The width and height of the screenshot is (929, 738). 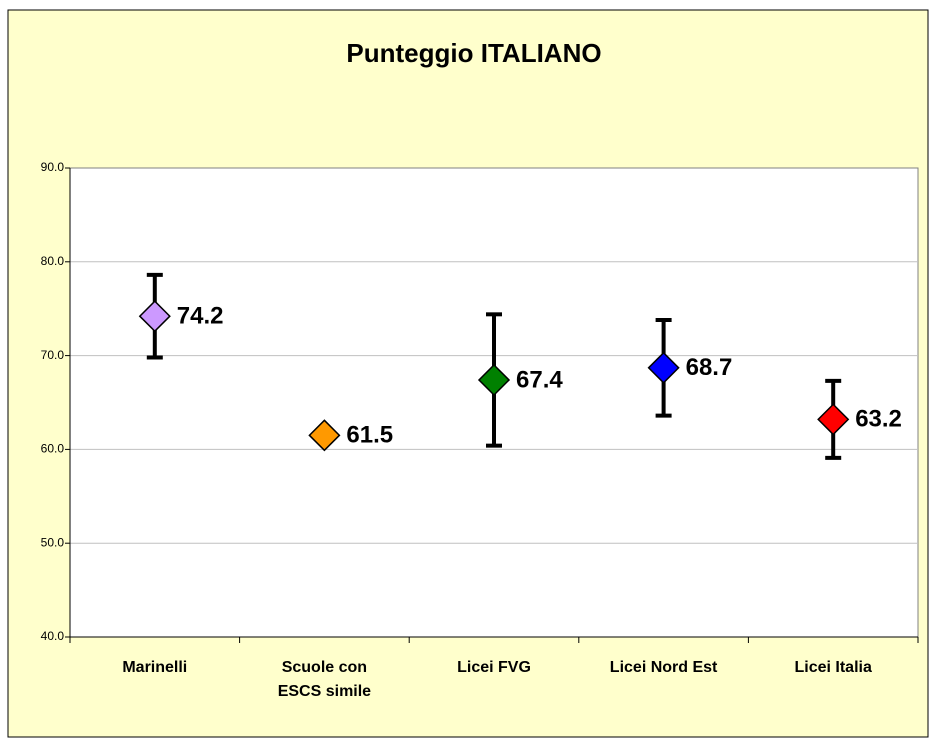 I want to click on data-label: 63.2, so click(x=878, y=419).